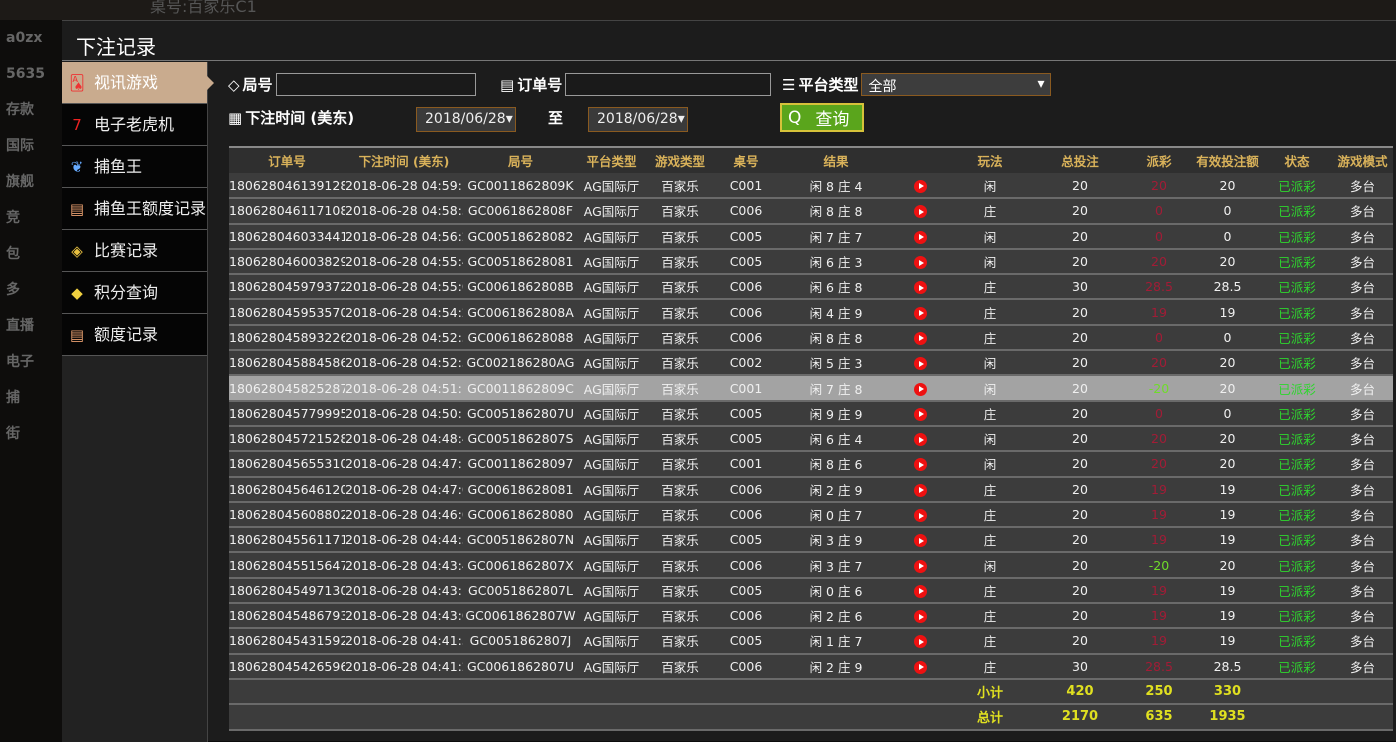 Image resolution: width=1396 pixels, height=742 pixels. Describe the element at coordinates (698, 10) in the screenshot. I see `background-header: 桌号:百家乐C1` at that location.